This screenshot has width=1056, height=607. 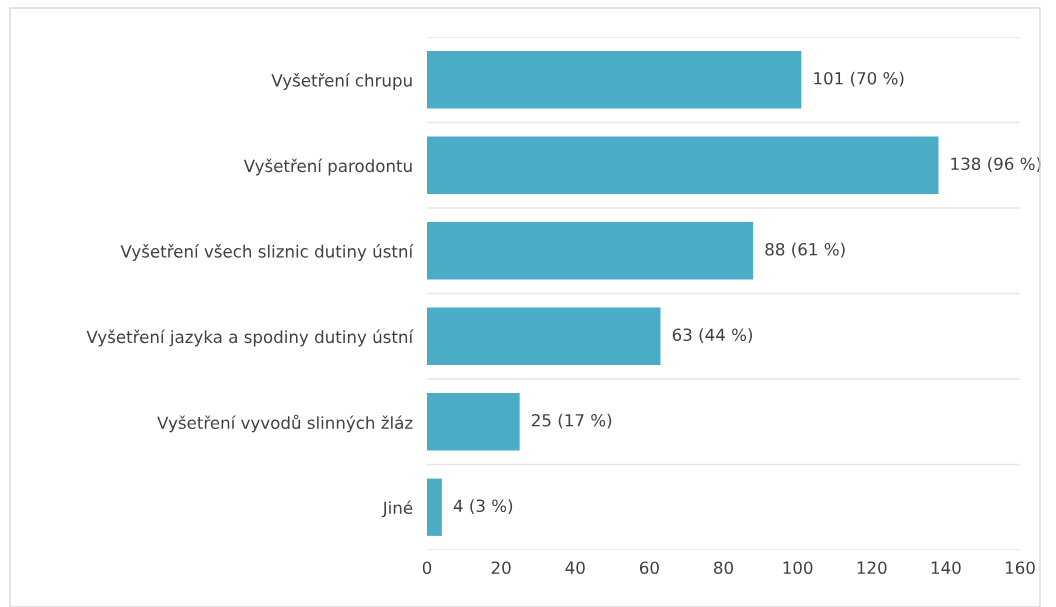 I want to click on x-tick-label: 0, so click(x=427, y=568).